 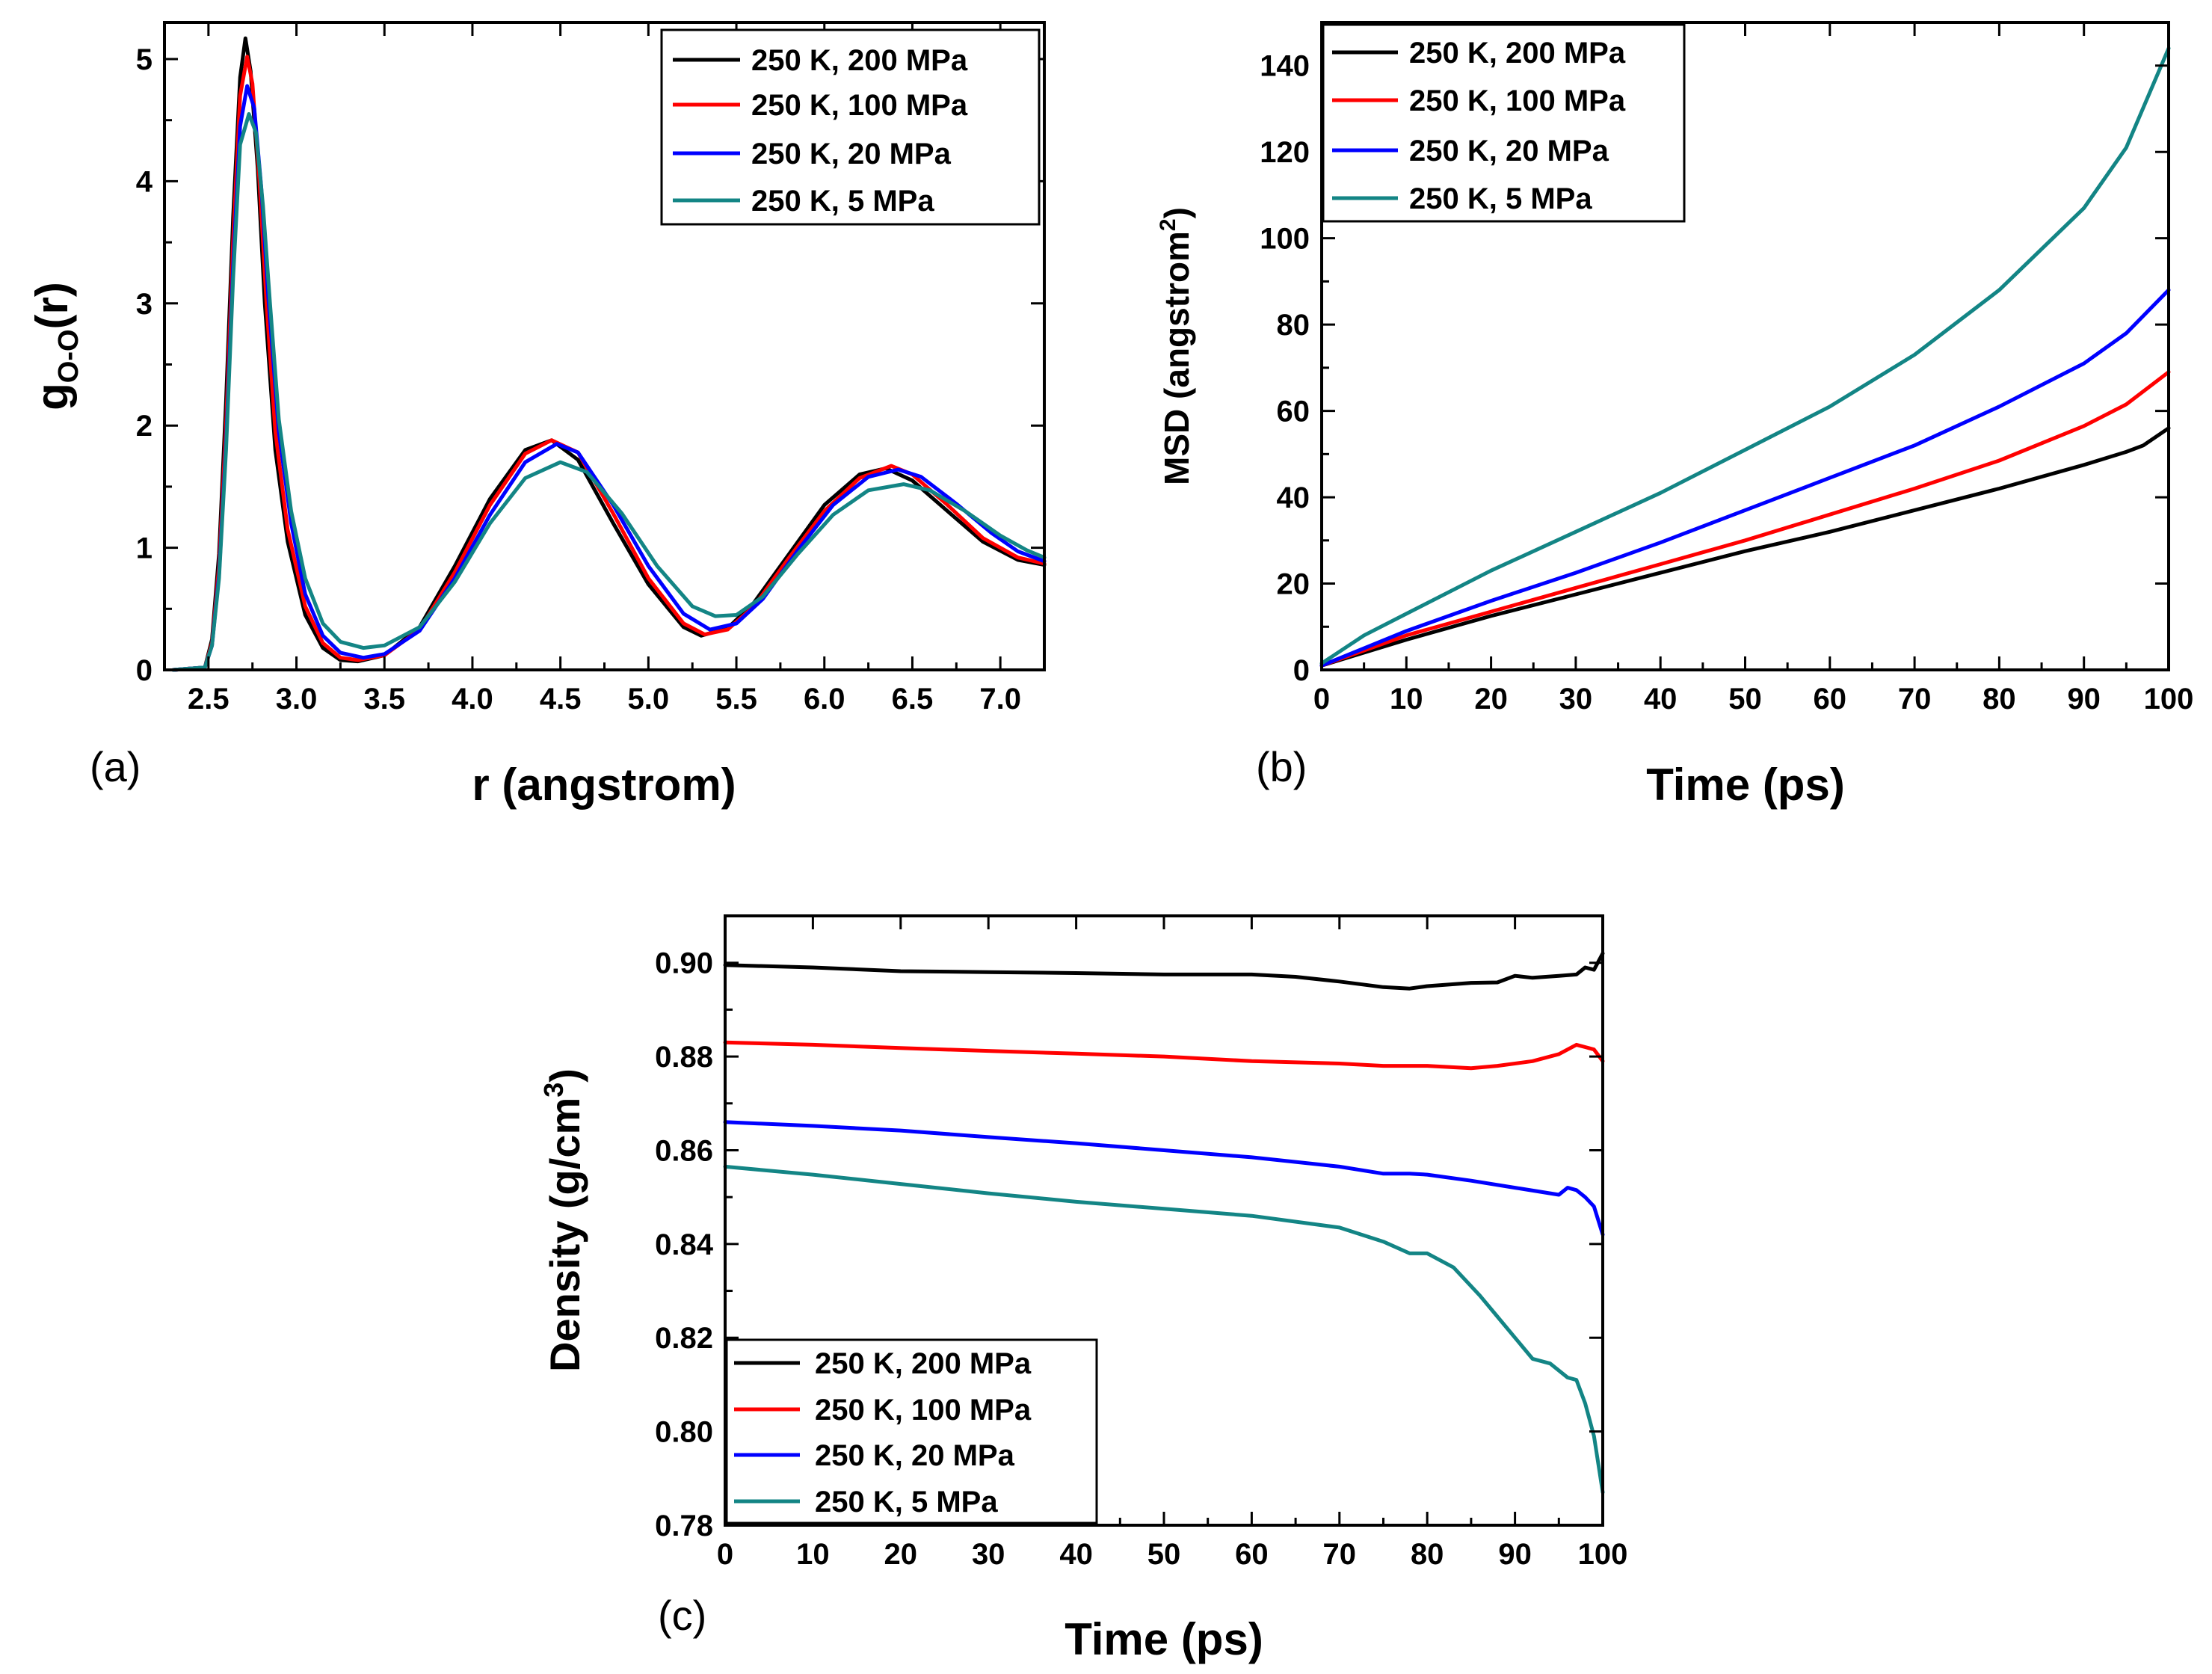 What do you see at coordinates (52, 305) in the screenshot?
I see `panel-a-ylabel-tail: (r)` at bounding box center [52, 305].